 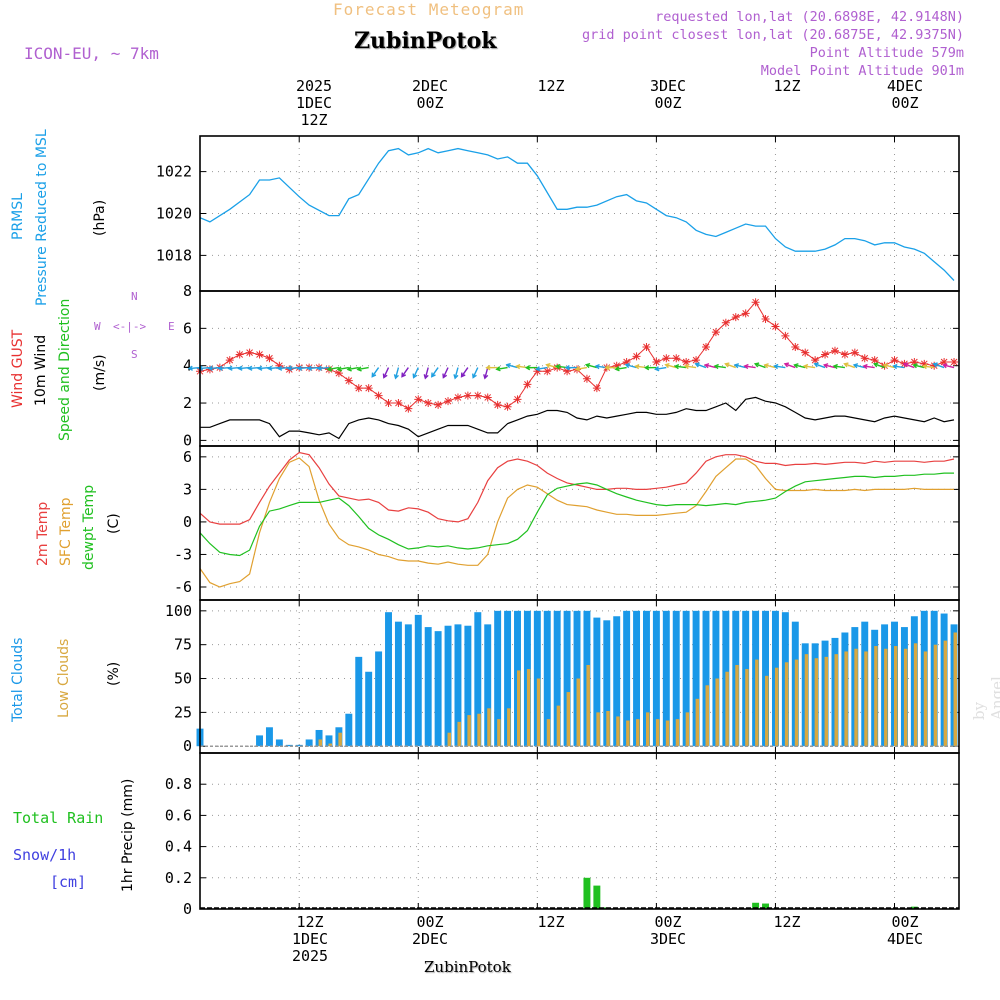 I want to click on y-tick-label: 6, so click(x=187, y=457).